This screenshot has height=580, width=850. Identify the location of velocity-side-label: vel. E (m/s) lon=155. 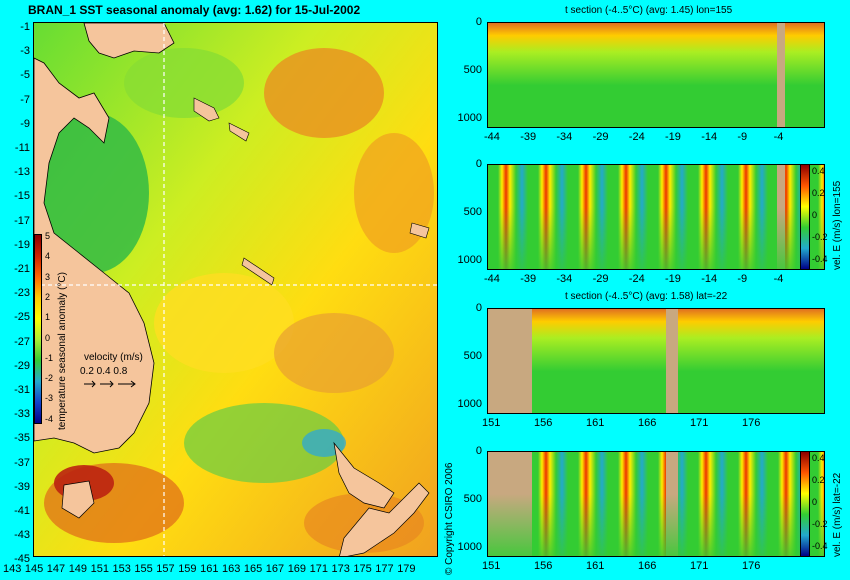
(837, 225).